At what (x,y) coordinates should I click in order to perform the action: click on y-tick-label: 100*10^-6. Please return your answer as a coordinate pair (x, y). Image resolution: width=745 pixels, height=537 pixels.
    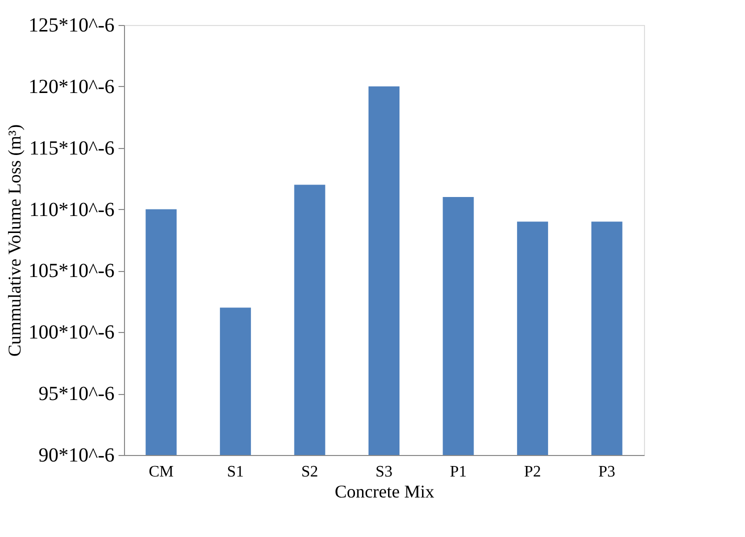
    Looking at the image, I should click on (71, 333).